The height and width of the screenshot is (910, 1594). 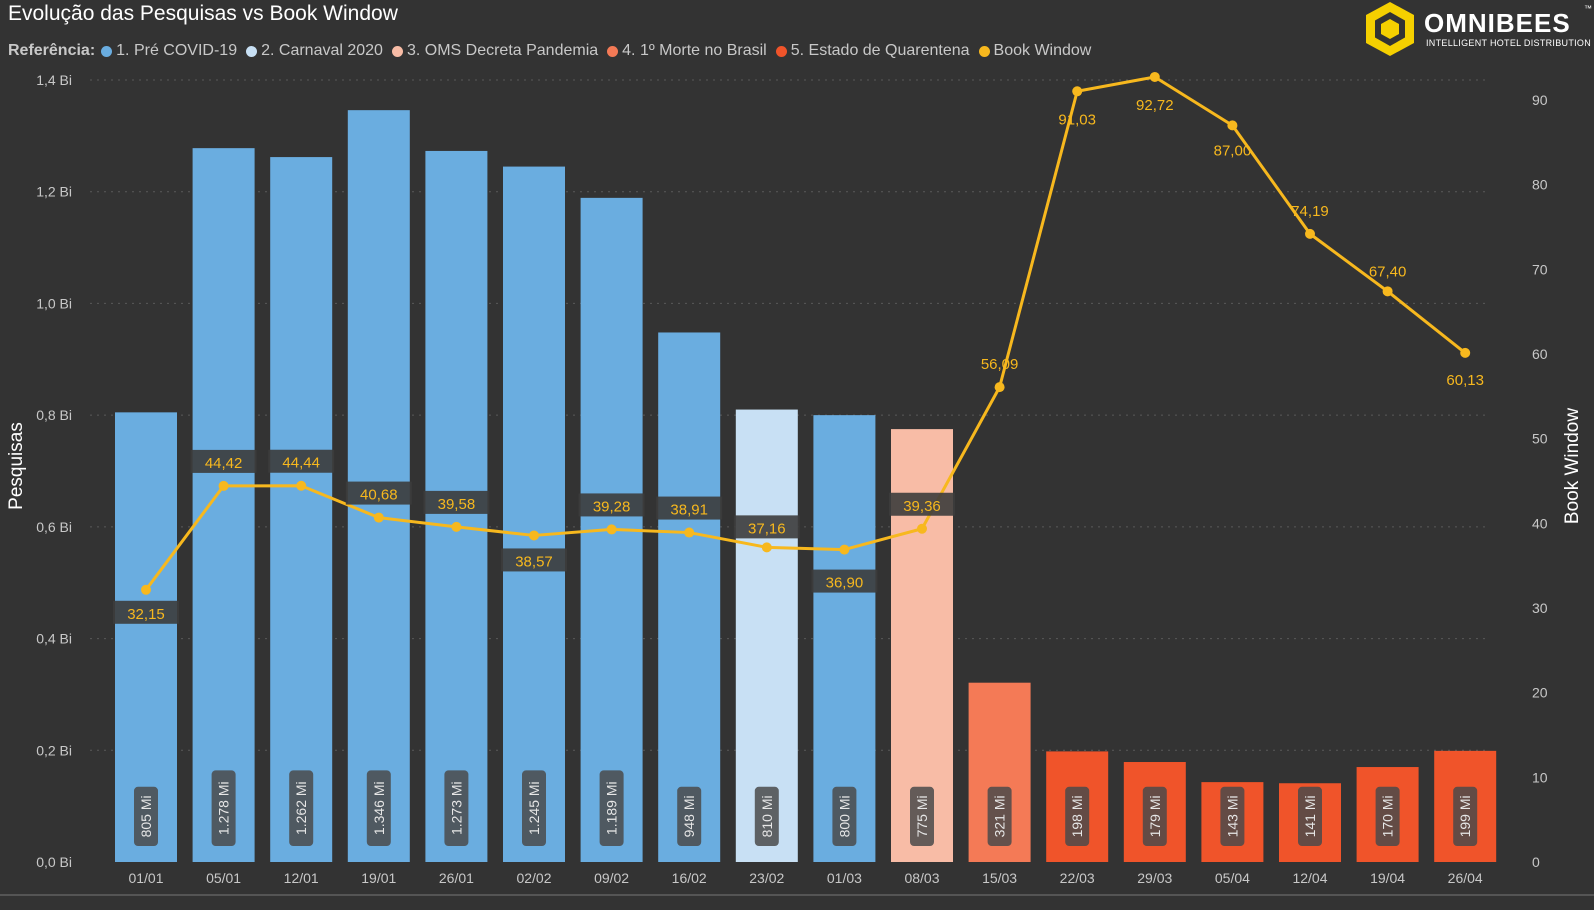 What do you see at coordinates (534, 561) in the screenshot?
I see `book-window-value-label: 38,57` at bounding box center [534, 561].